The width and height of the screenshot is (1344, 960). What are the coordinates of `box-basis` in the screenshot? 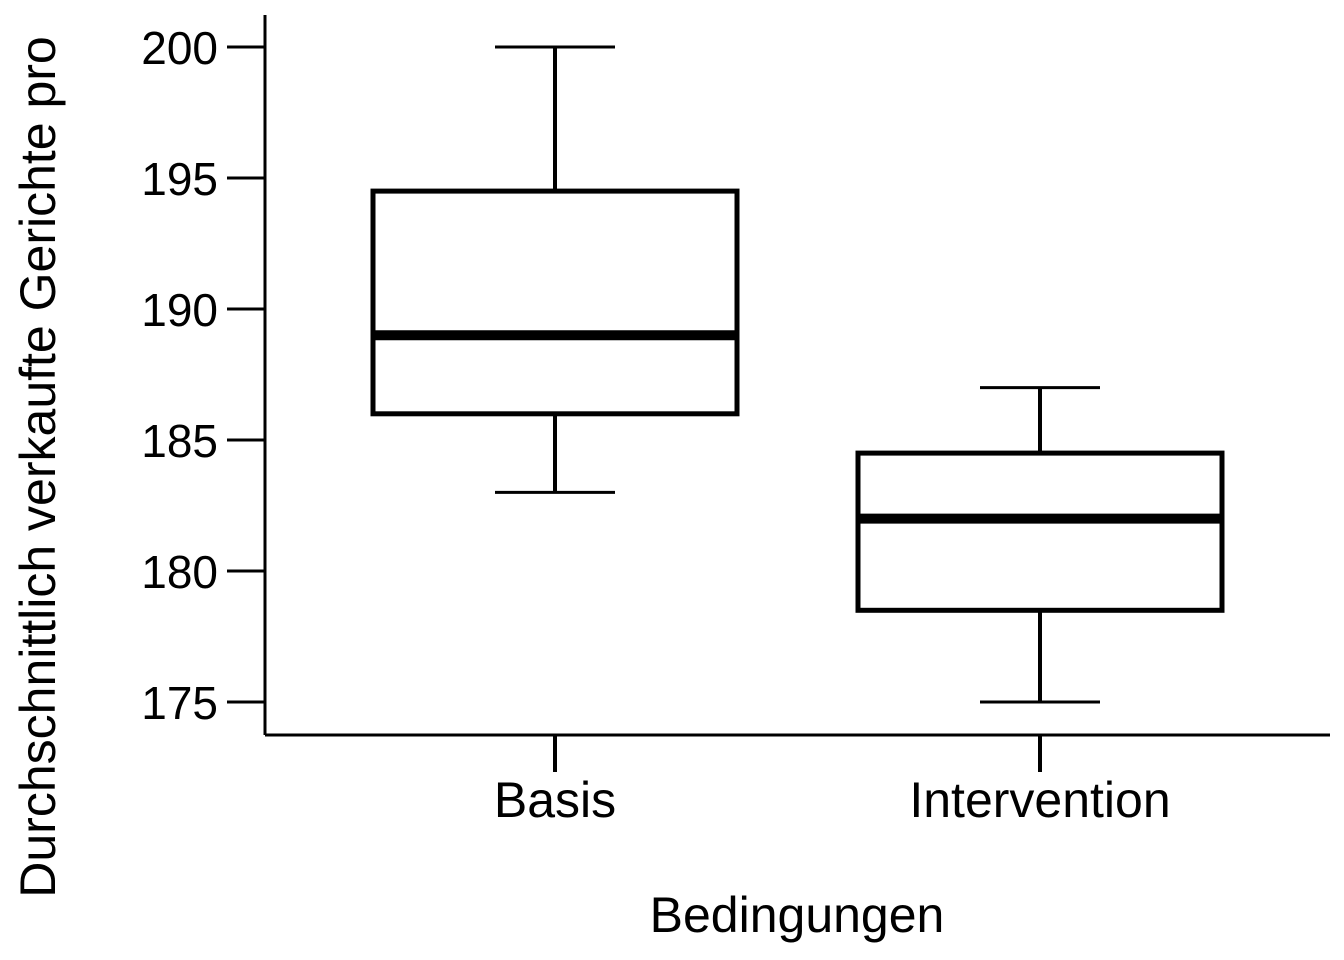 It's located at (555, 269).